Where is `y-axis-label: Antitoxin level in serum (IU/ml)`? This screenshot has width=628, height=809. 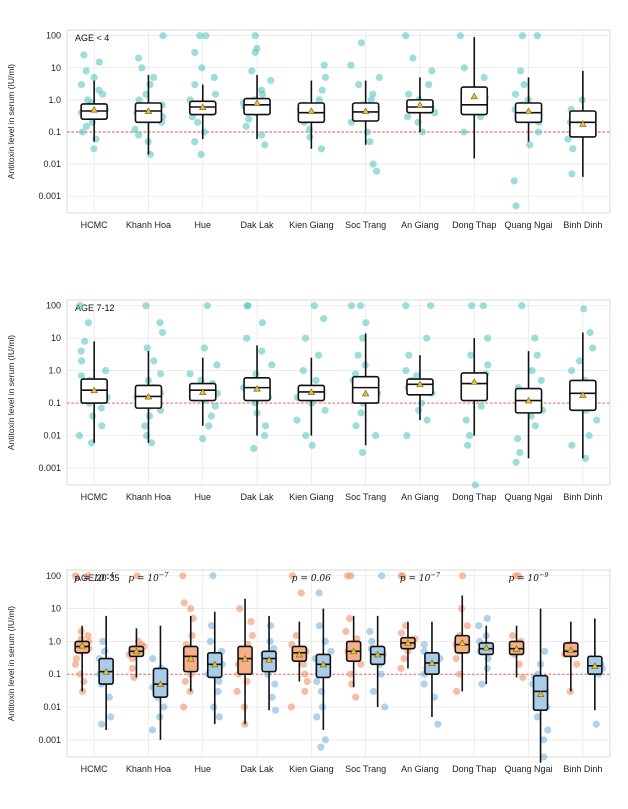 y-axis-label: Antitoxin level in serum (IU/ml) is located at coordinates (11, 392).